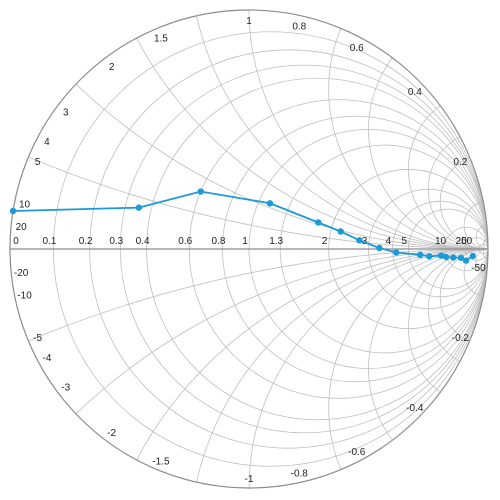  I want to click on positive-reactance-label: 1.5, so click(161, 39).